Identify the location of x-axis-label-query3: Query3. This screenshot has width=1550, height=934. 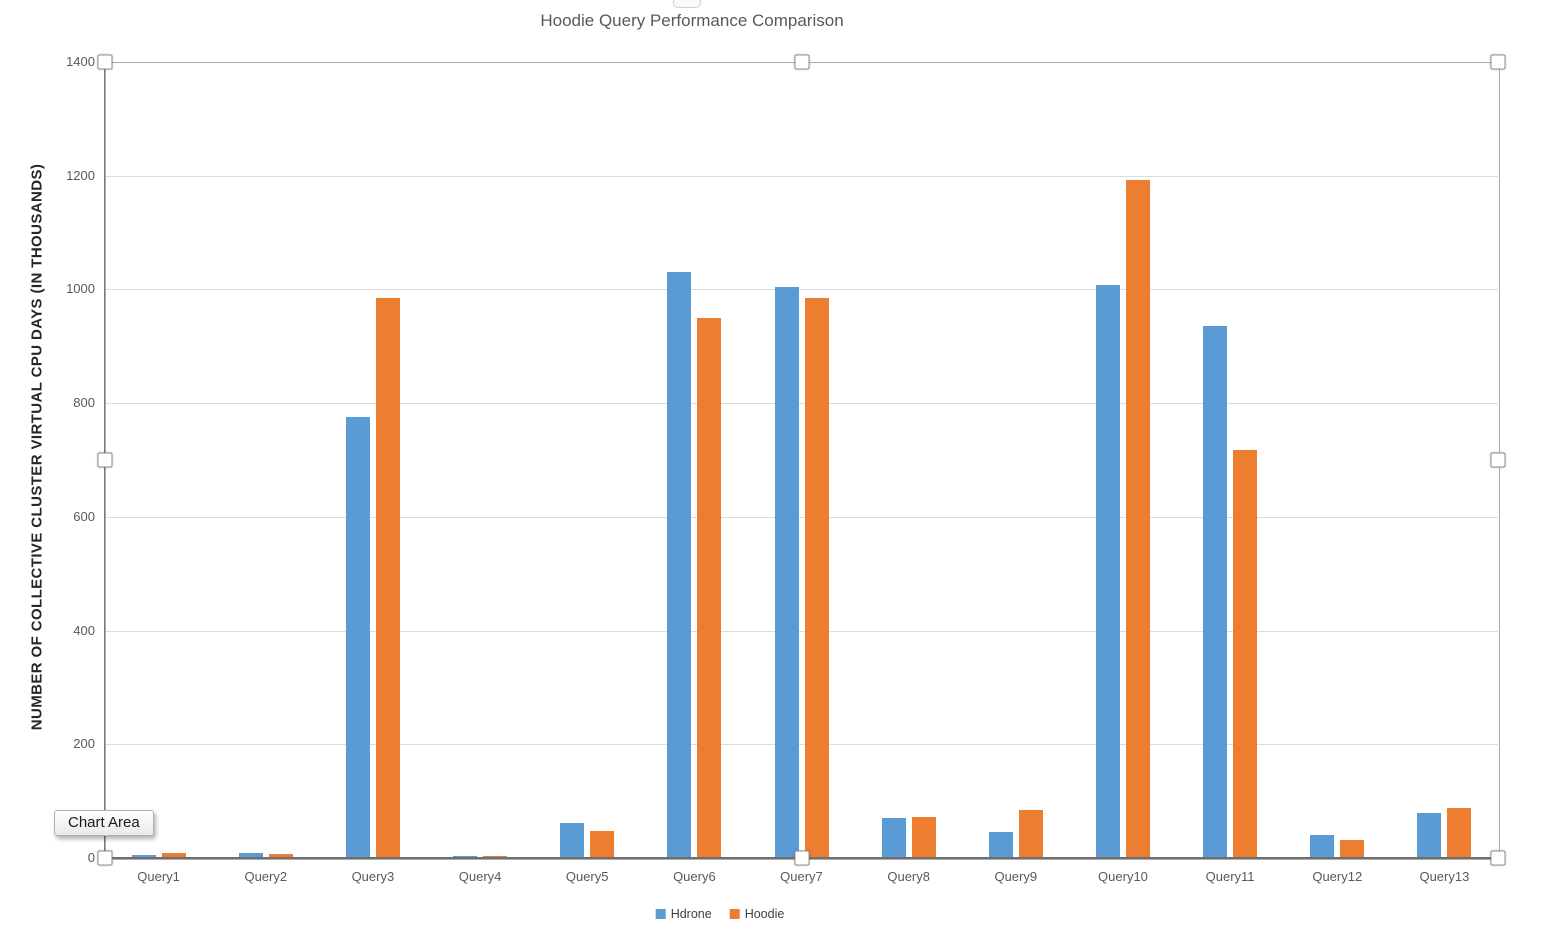
(373, 876).